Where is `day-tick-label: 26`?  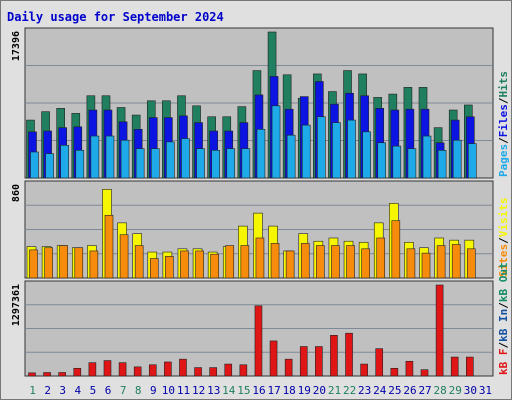
day-tick-label: 26 is located at coordinates (409, 390).